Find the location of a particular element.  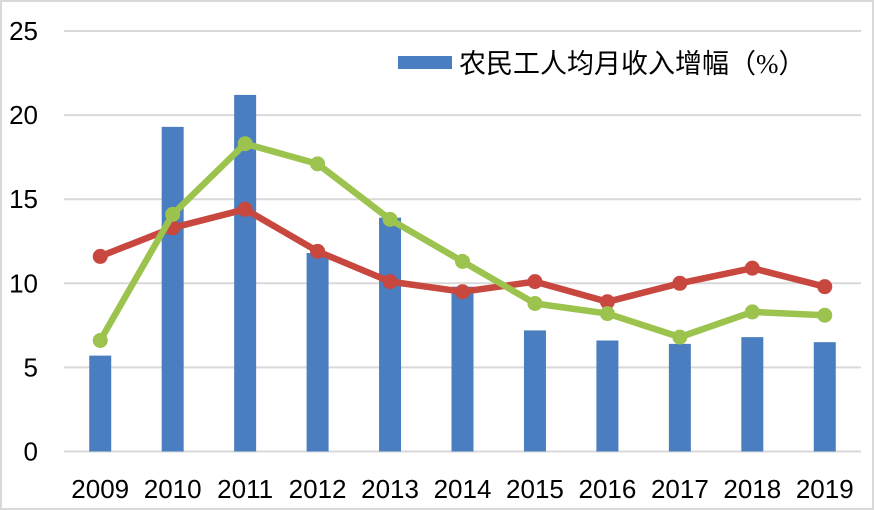

bar-2012 is located at coordinates (317, 352).